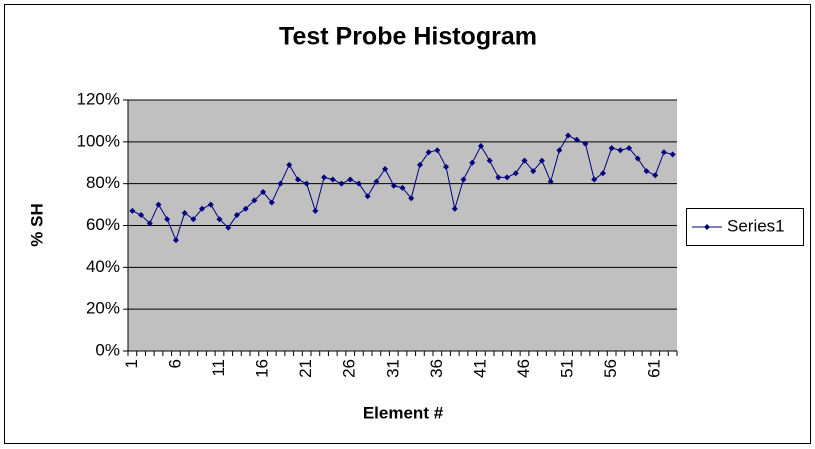 The image size is (815, 449). What do you see at coordinates (218, 368) in the screenshot?
I see `x-tick-label: 11` at bounding box center [218, 368].